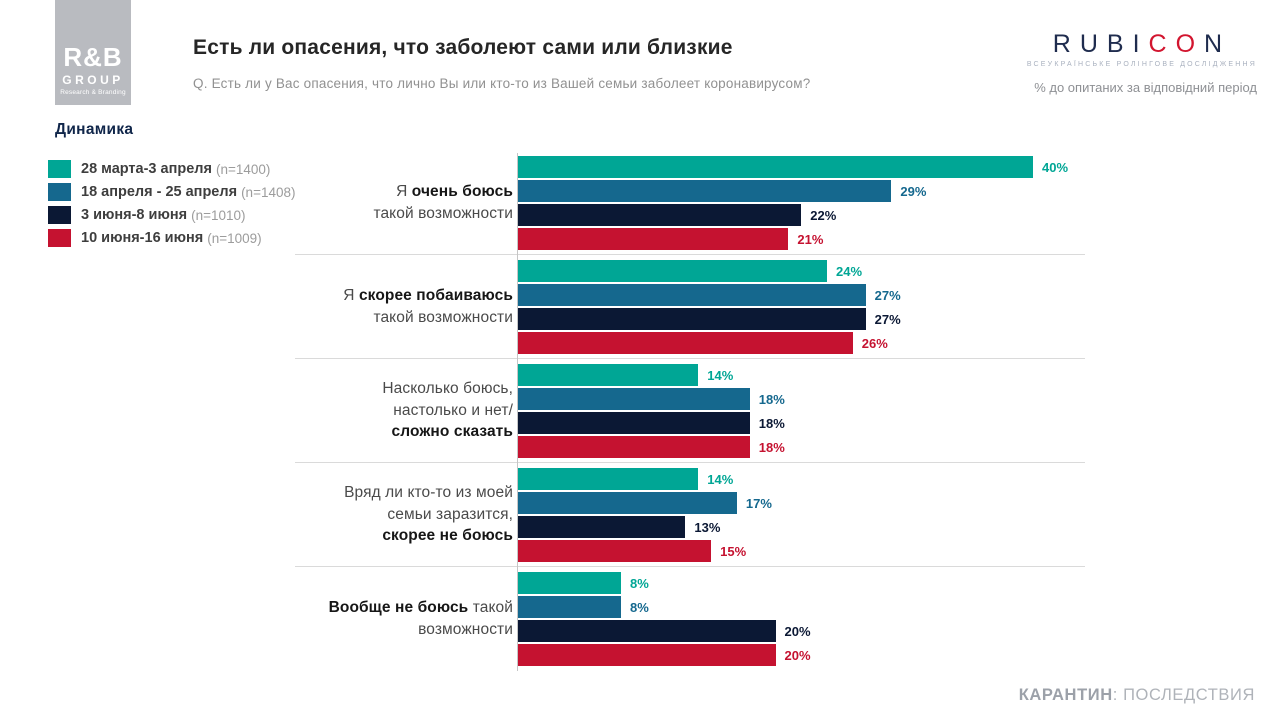  What do you see at coordinates (1141, 64) in the screenshot?
I see `rubicon-tagline: ВСЕУКРАЇНСЬКЕ РОЛІНГОВЕ ДОСЛІДЖЕННЯ` at bounding box center [1141, 64].